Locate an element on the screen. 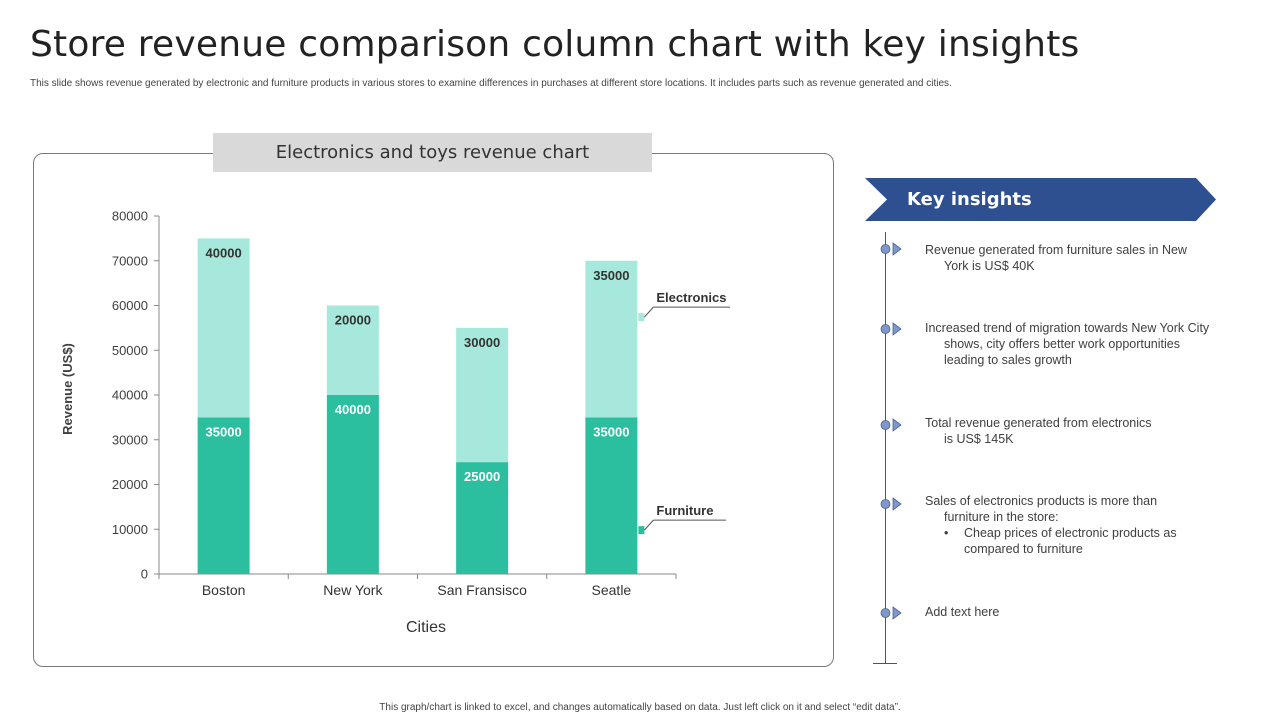  x-tick-label: Boston is located at coordinates (224, 590).